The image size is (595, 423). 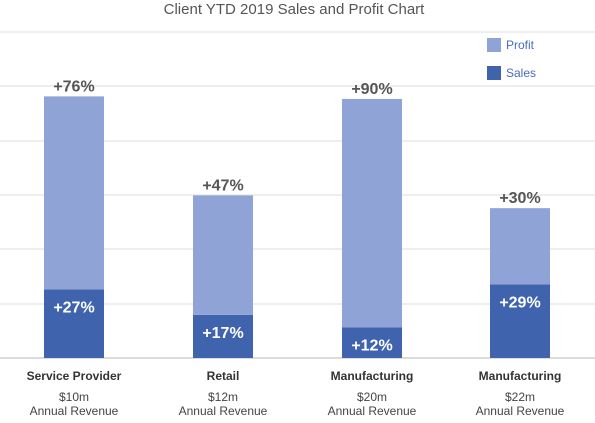 I want to click on legend-label-sales: Sales, so click(x=521, y=73).